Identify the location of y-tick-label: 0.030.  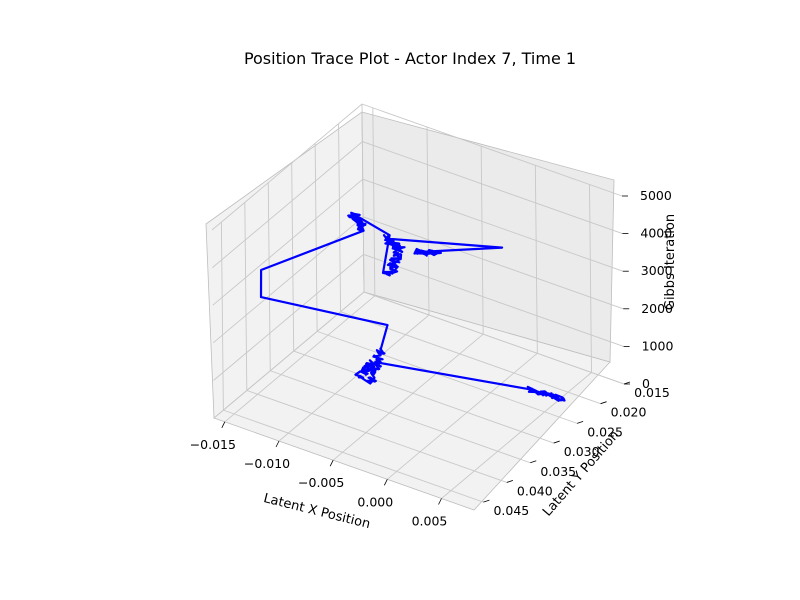
(582, 451).